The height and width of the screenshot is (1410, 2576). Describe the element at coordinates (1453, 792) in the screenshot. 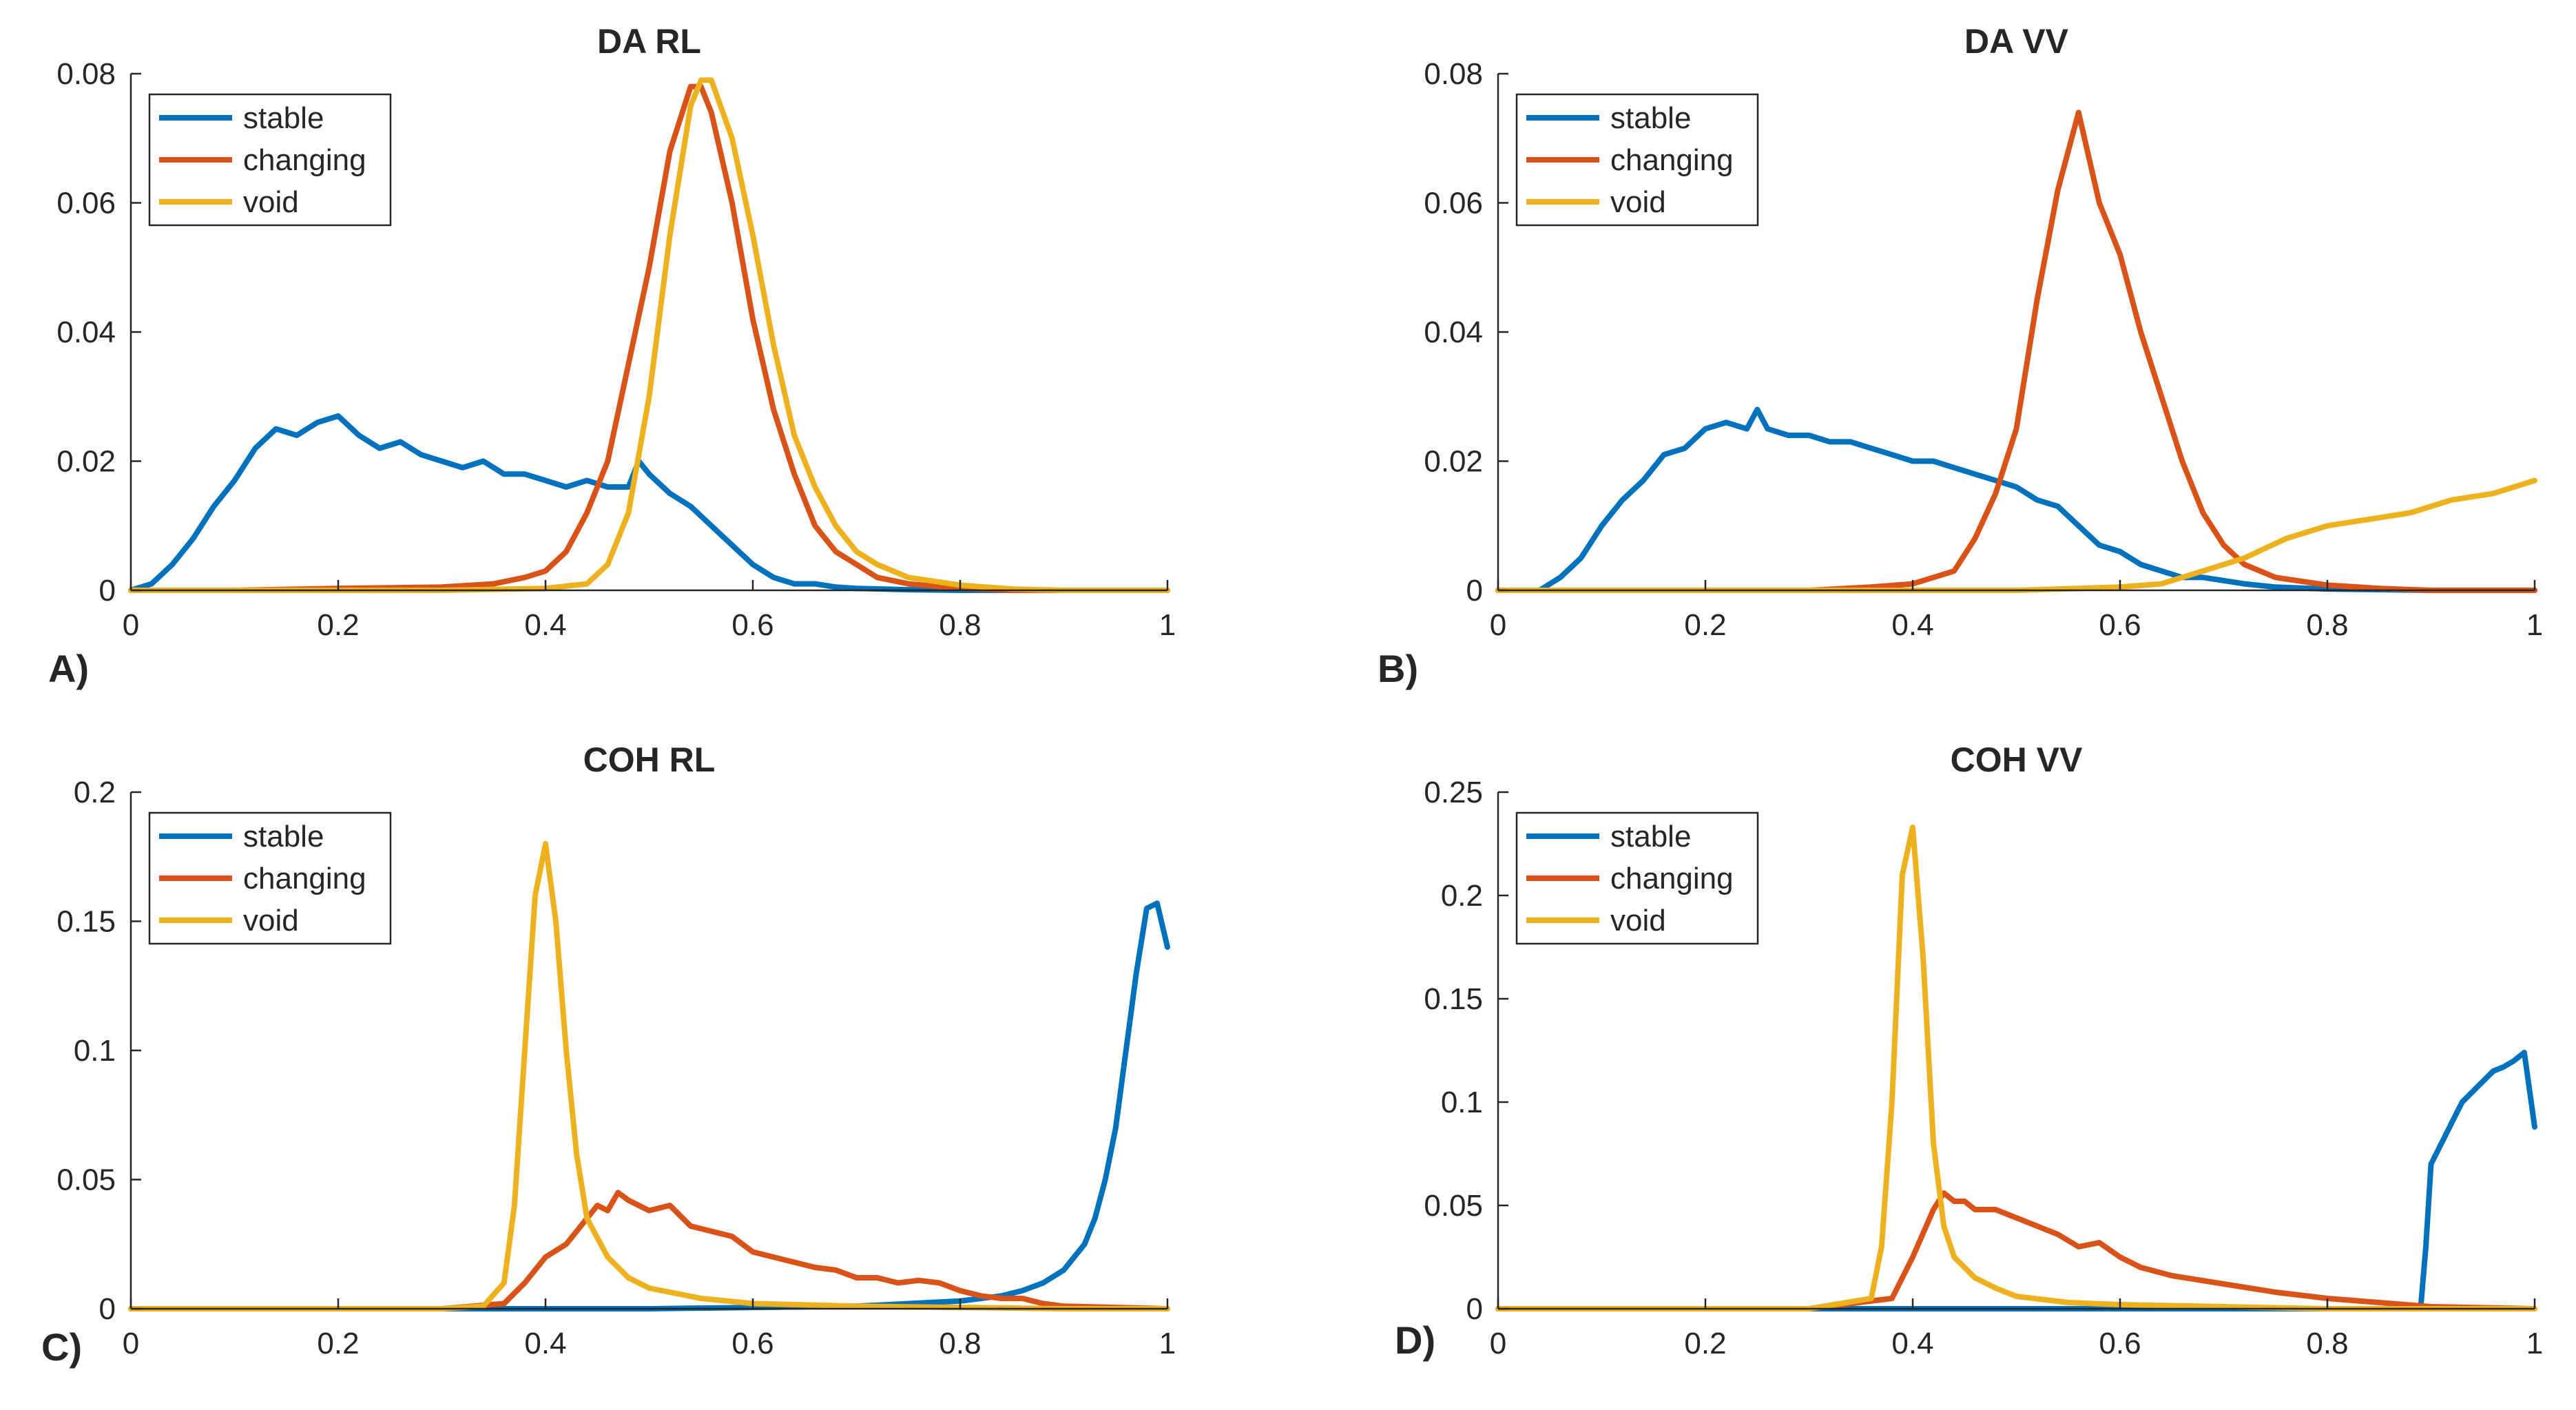

I see `y-tick-label: 0.25` at that location.